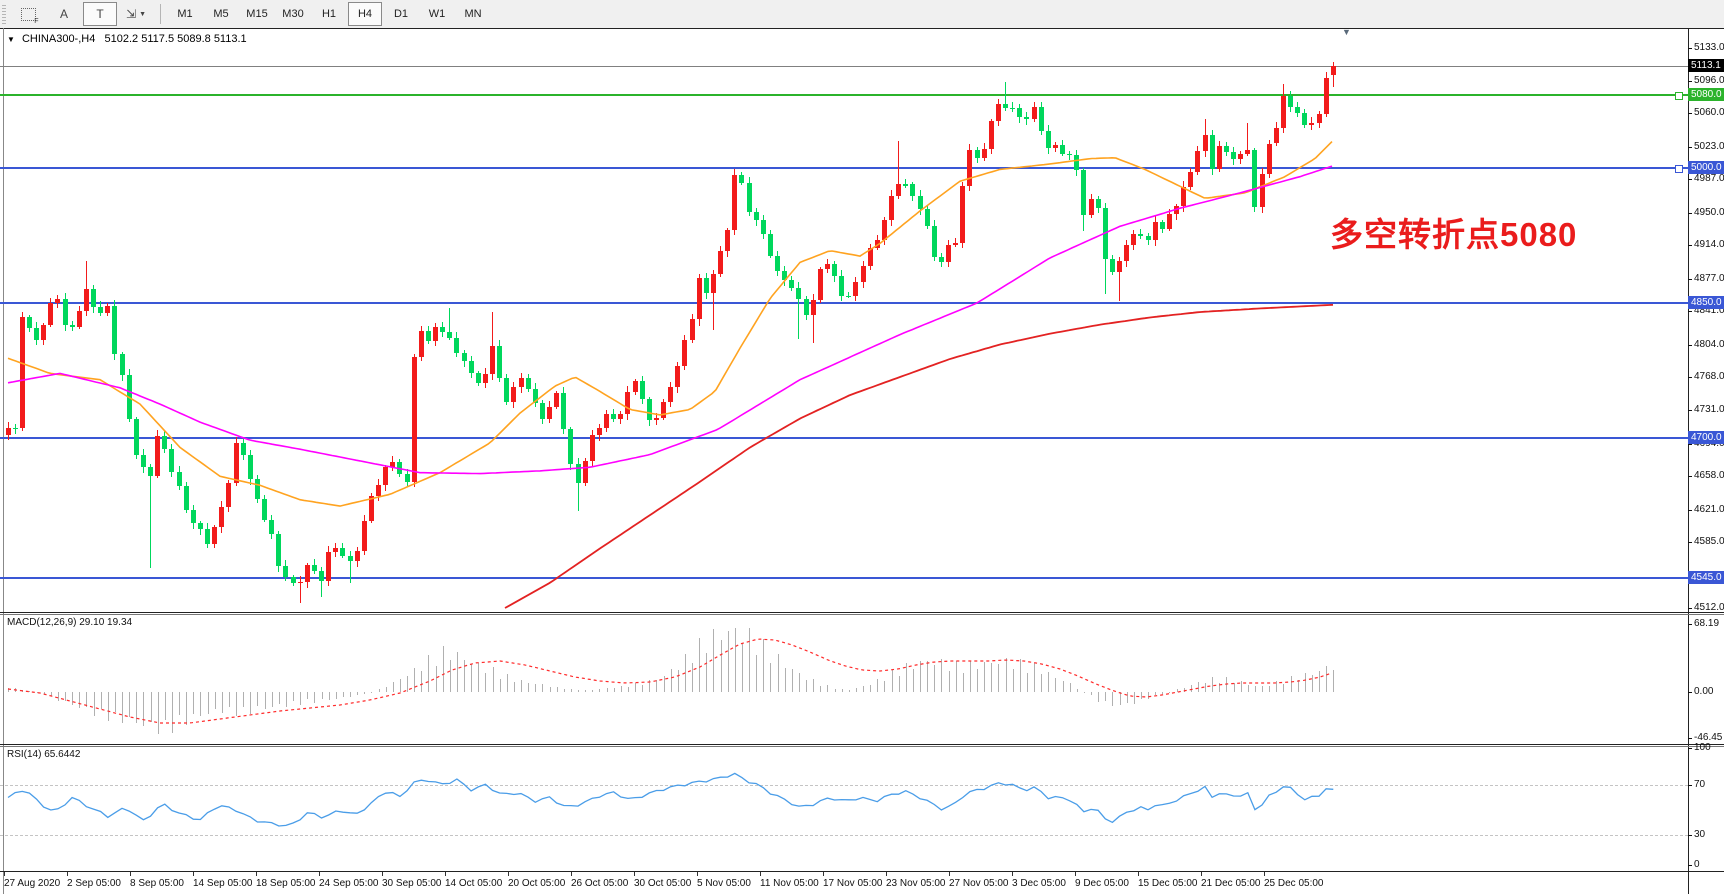 The image size is (1724, 894). I want to click on macd-tick-label: 0.00, so click(1704, 691).